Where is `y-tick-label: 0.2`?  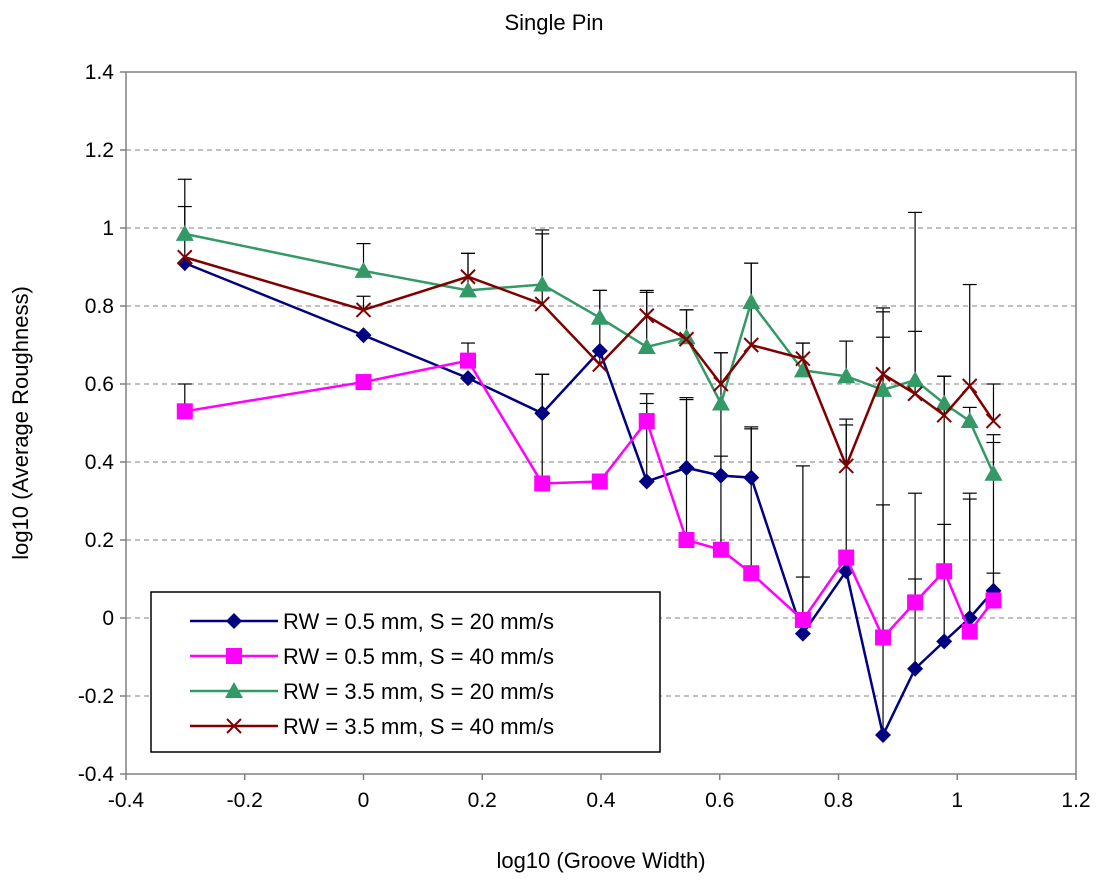
y-tick-label: 0.2 is located at coordinates (99, 540).